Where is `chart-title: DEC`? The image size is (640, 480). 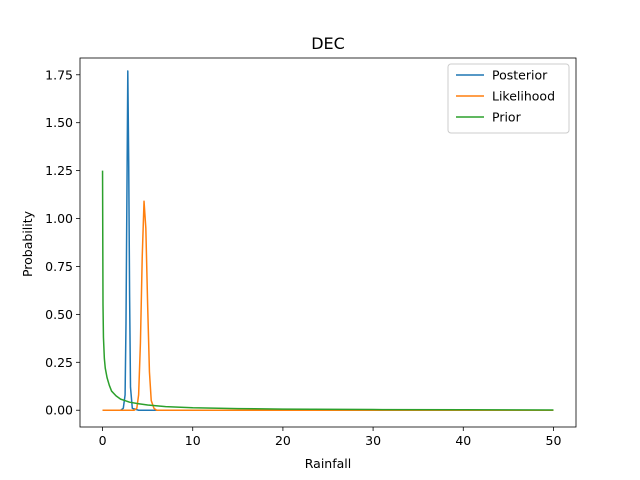 chart-title: DEC is located at coordinates (328, 43).